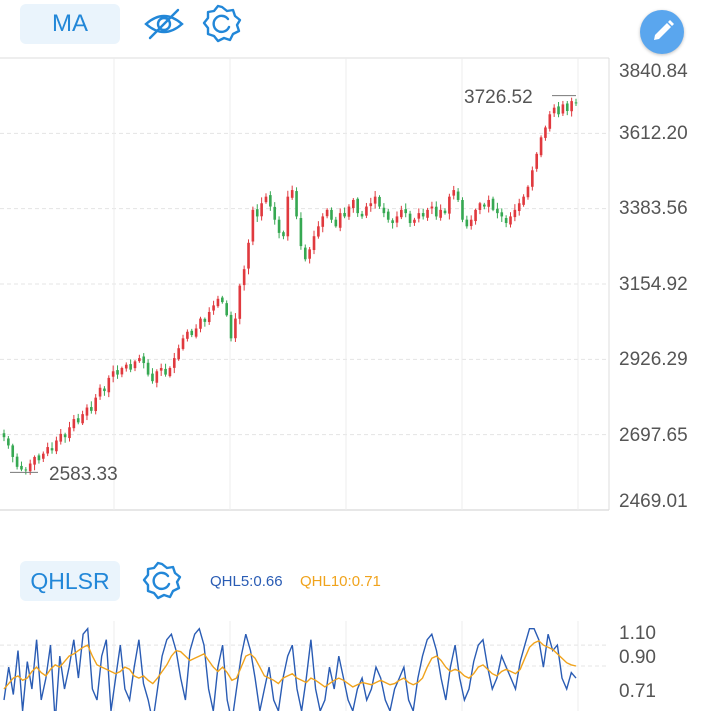  I want to click on edit-button, so click(662, 32).